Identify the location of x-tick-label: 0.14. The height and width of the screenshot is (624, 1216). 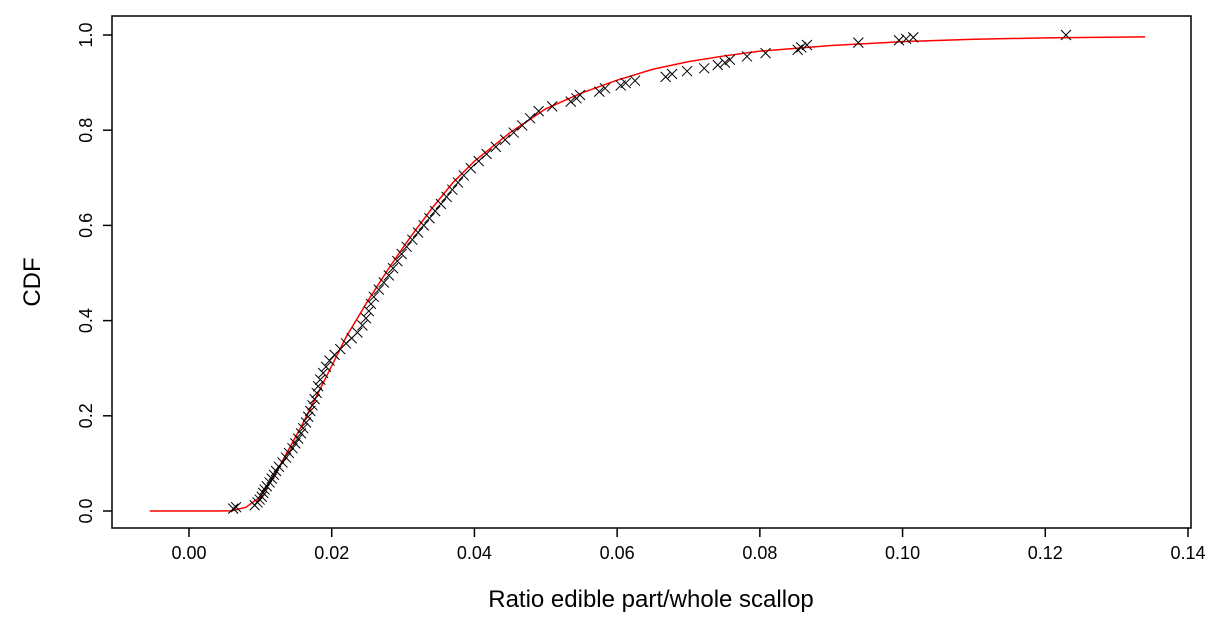
(1187, 553).